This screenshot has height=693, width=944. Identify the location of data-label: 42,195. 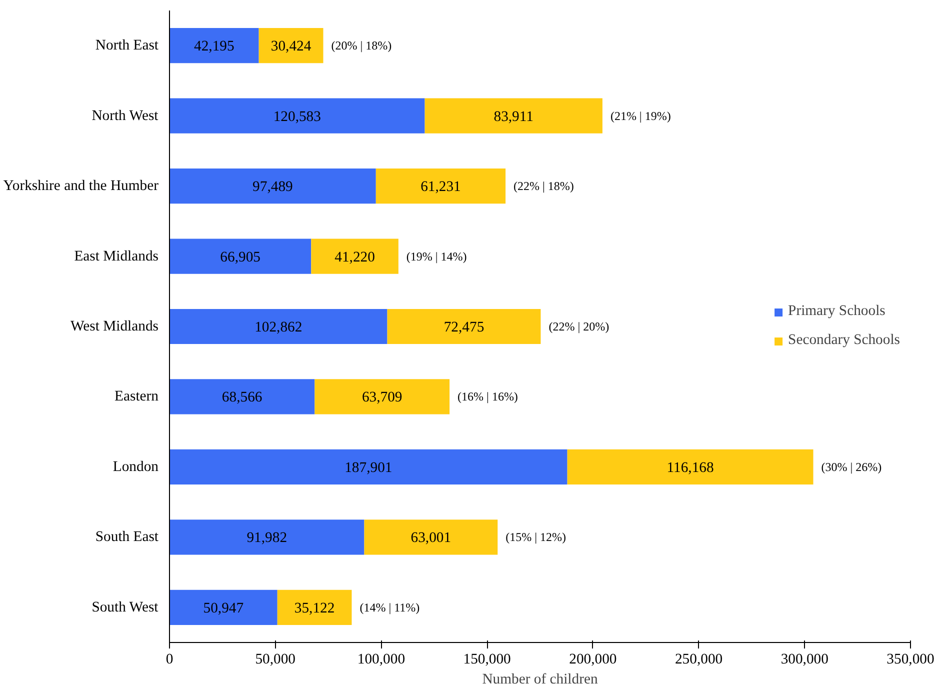
(214, 46).